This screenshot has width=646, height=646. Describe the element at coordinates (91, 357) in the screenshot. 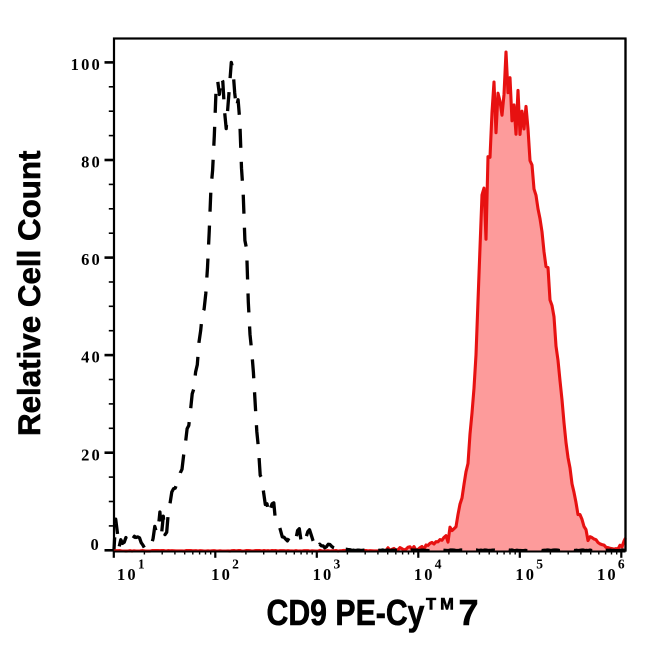

I see `svg-text: 40` at that location.